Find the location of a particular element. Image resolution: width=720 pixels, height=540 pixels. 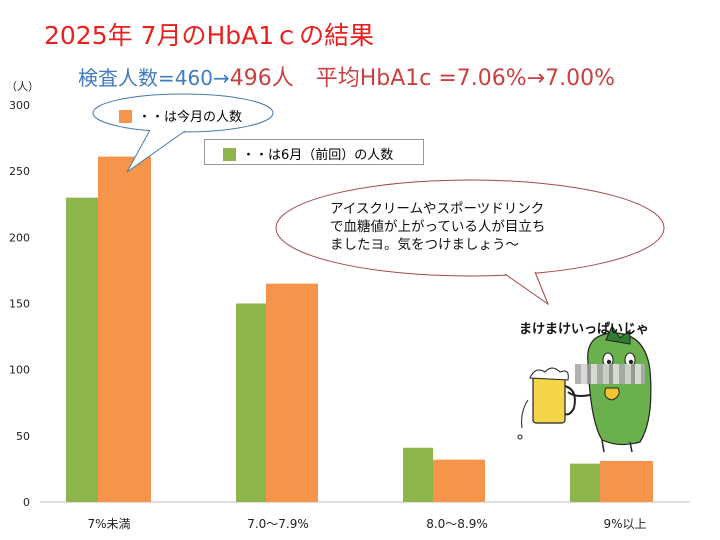

mascot-arm is located at coordinates (579, 394).